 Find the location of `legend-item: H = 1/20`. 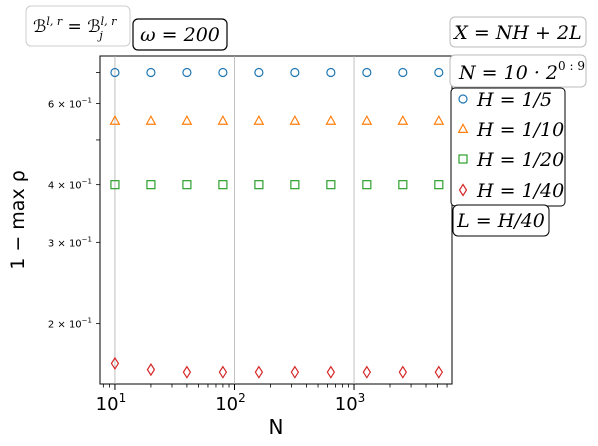

legend-item: H = 1/20 is located at coordinates (511, 160).